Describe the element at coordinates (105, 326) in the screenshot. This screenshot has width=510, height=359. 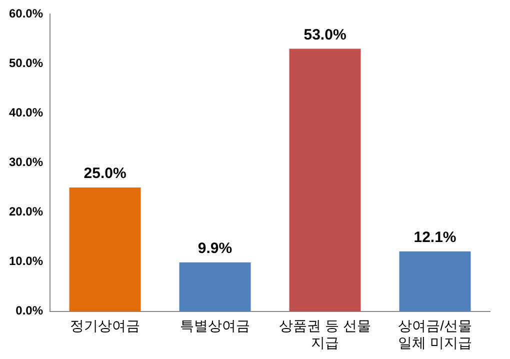
I see `x-tick-label: 정기상여금` at that location.